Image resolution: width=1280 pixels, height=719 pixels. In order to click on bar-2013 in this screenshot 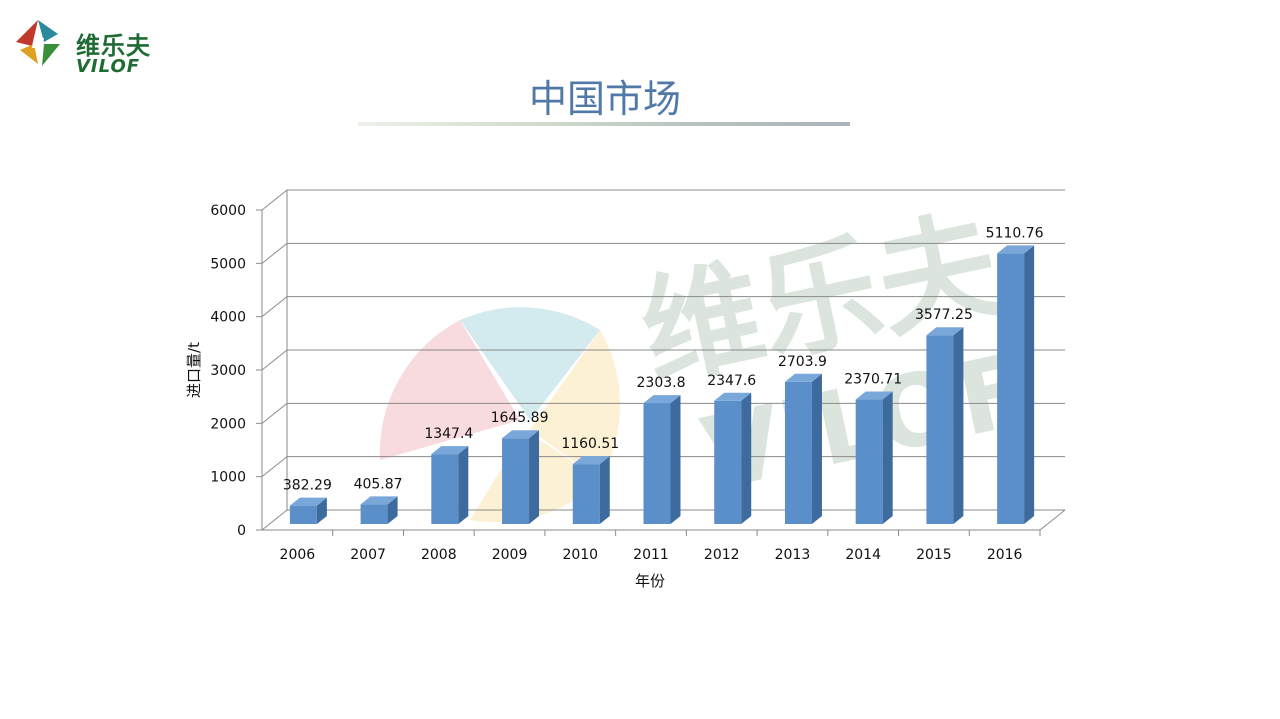, I will do `click(803, 448)`.